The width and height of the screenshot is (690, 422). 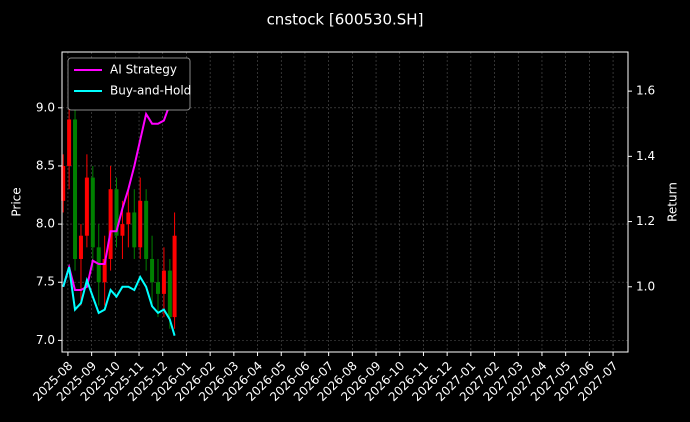 I want to click on legend: AI Strategy Buy-and-Hold, so click(x=129, y=84).